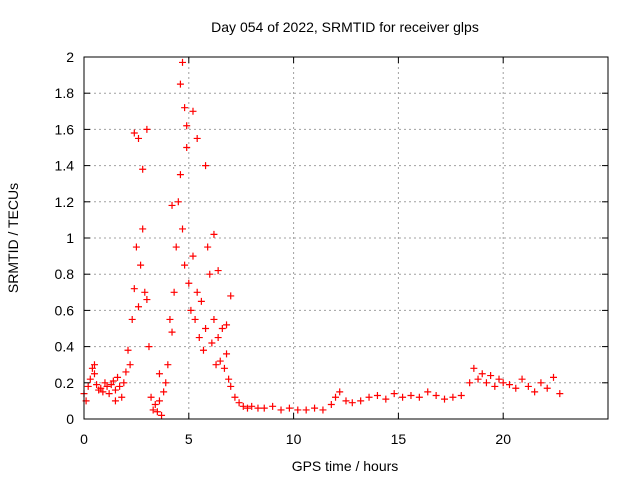 The width and height of the screenshot is (640, 480). What do you see at coordinates (345, 466) in the screenshot?
I see `x-axis-label: GPS time / hours` at bounding box center [345, 466].